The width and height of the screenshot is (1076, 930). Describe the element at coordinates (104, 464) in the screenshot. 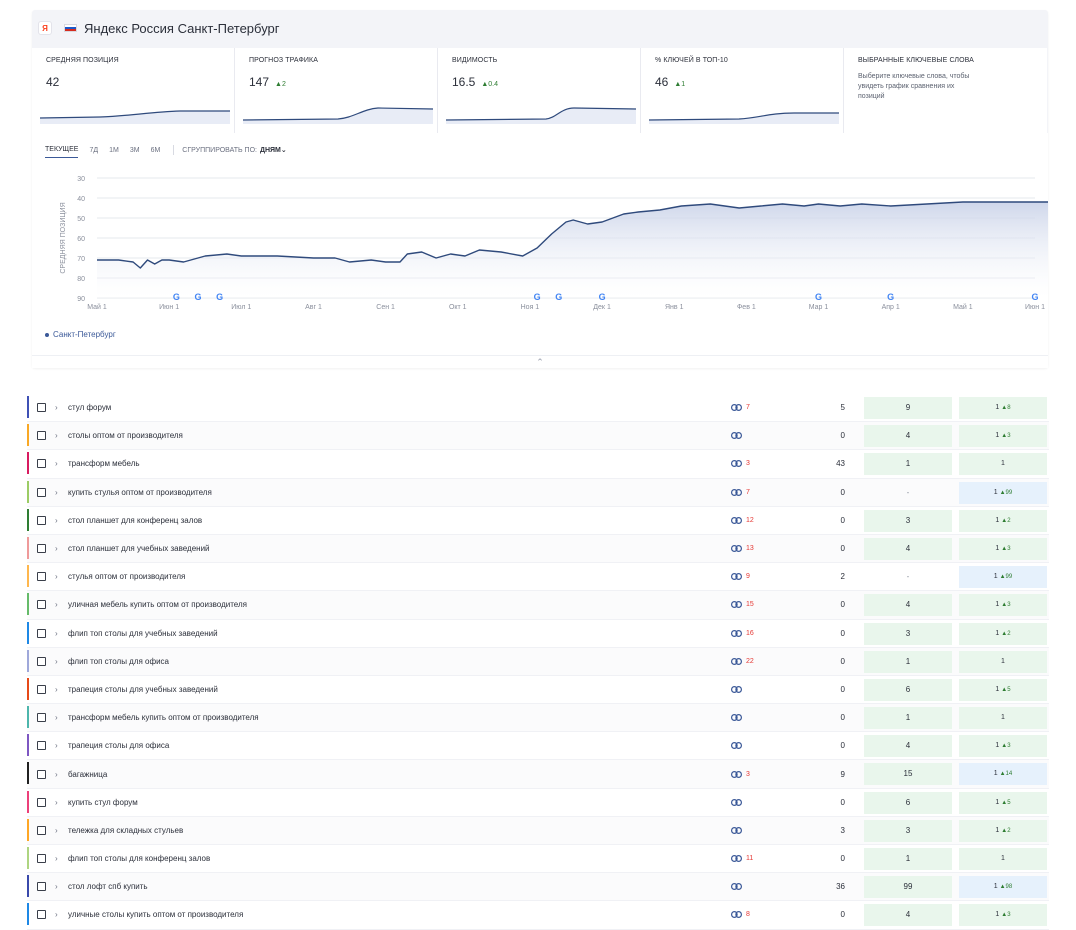

I see `keyword-text: трансформ мебель` at that location.